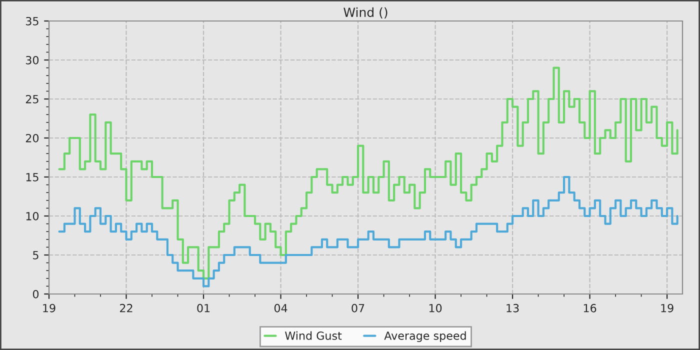 The image size is (700, 350). I want to click on x-tick-label: 13, so click(512, 308).